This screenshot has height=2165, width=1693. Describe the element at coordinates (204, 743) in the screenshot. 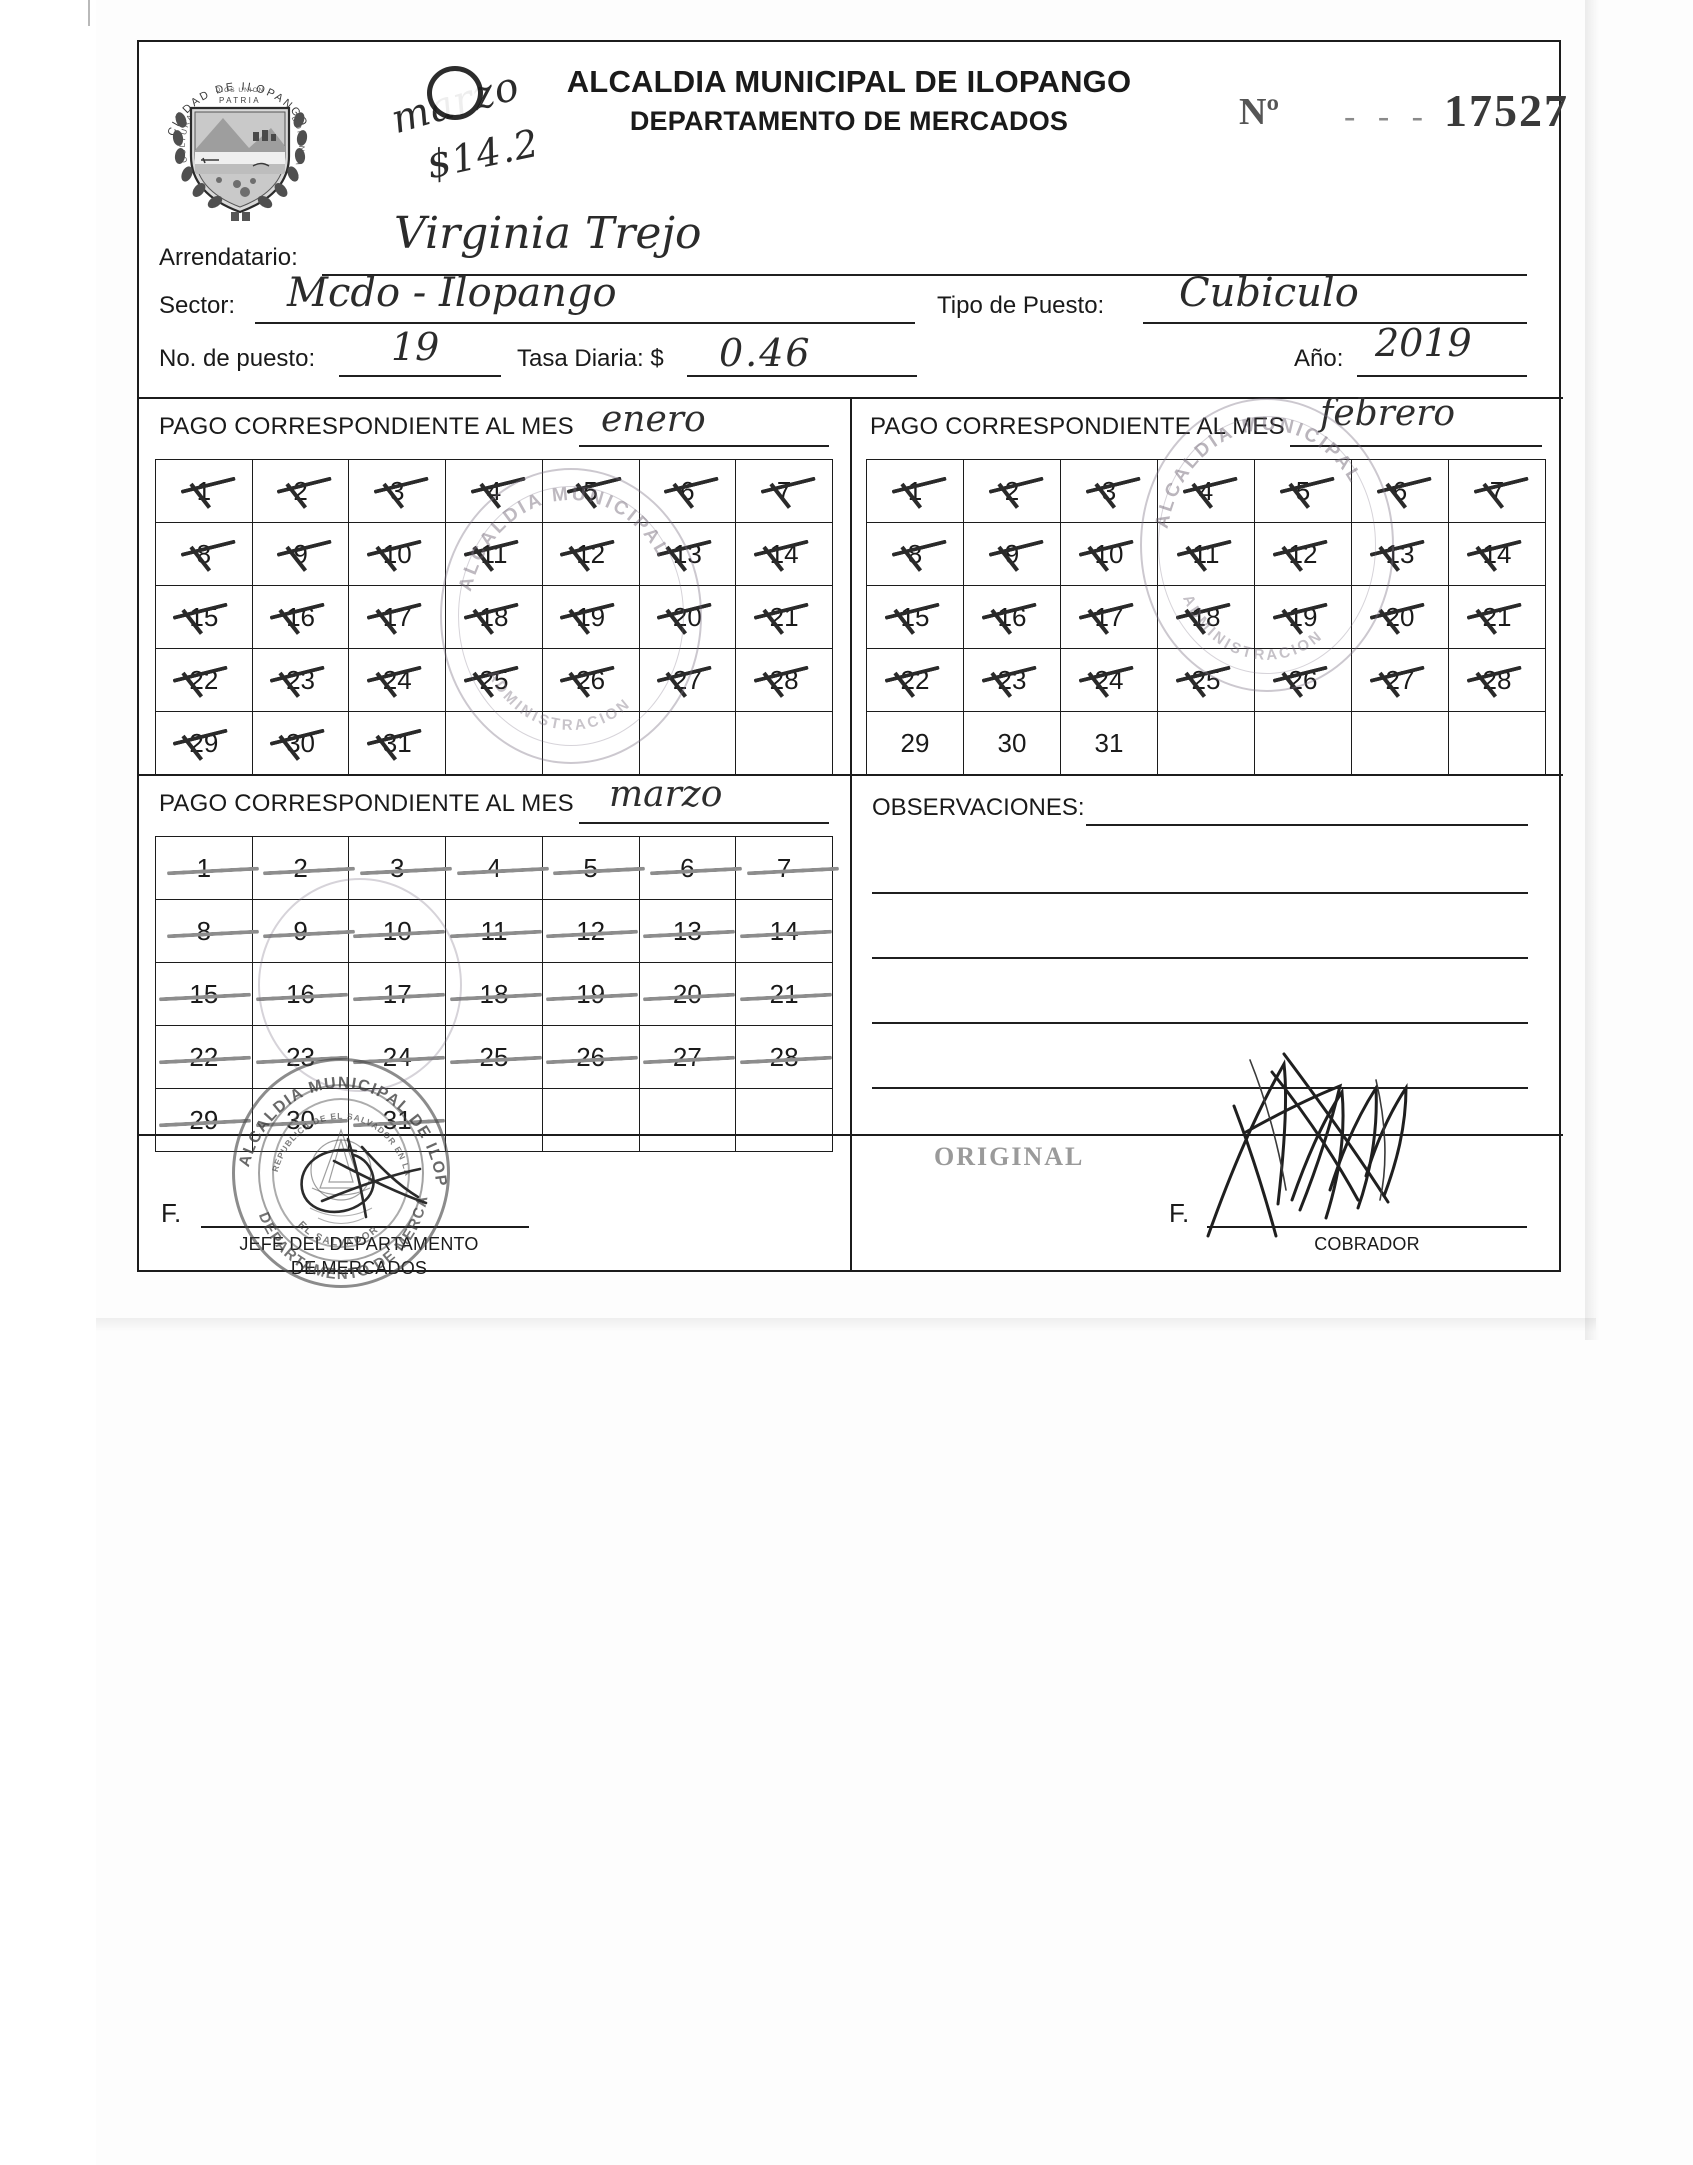

I see `day-cell-29: 29` at that location.